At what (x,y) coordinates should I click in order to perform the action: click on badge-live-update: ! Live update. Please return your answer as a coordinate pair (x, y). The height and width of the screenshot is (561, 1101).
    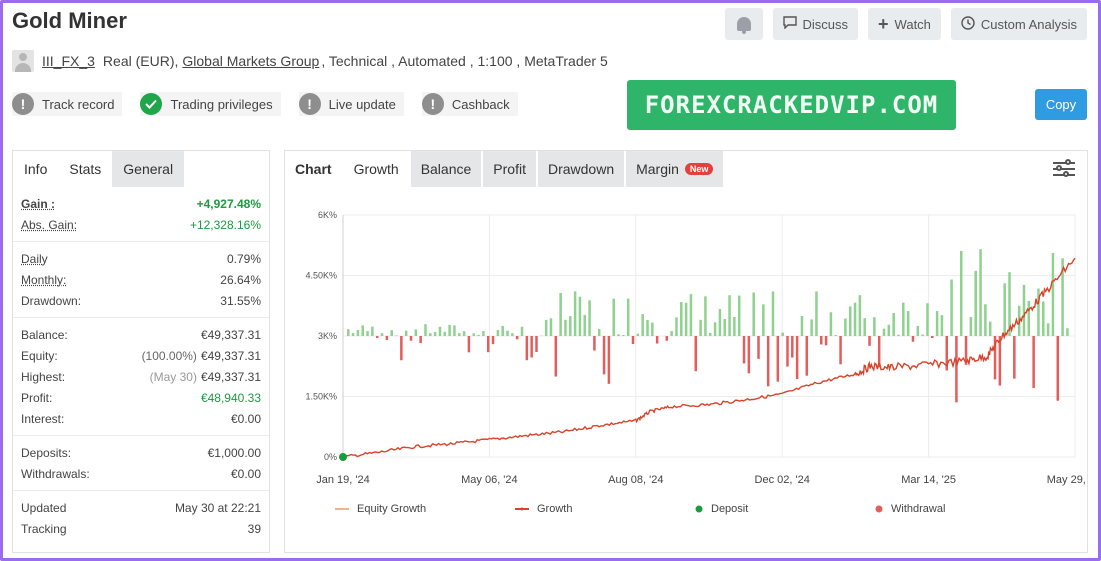
    Looking at the image, I should click on (351, 104).